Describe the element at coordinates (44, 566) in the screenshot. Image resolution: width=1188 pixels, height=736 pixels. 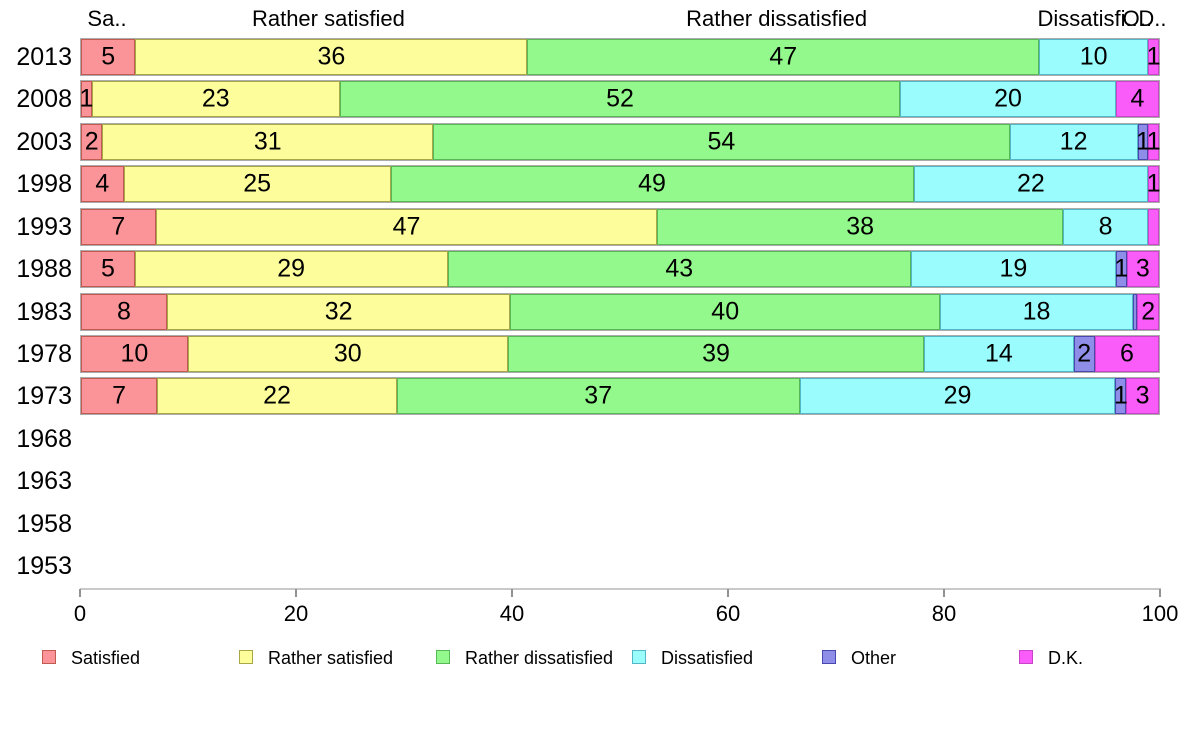
I see `year-label: 1953` at that location.